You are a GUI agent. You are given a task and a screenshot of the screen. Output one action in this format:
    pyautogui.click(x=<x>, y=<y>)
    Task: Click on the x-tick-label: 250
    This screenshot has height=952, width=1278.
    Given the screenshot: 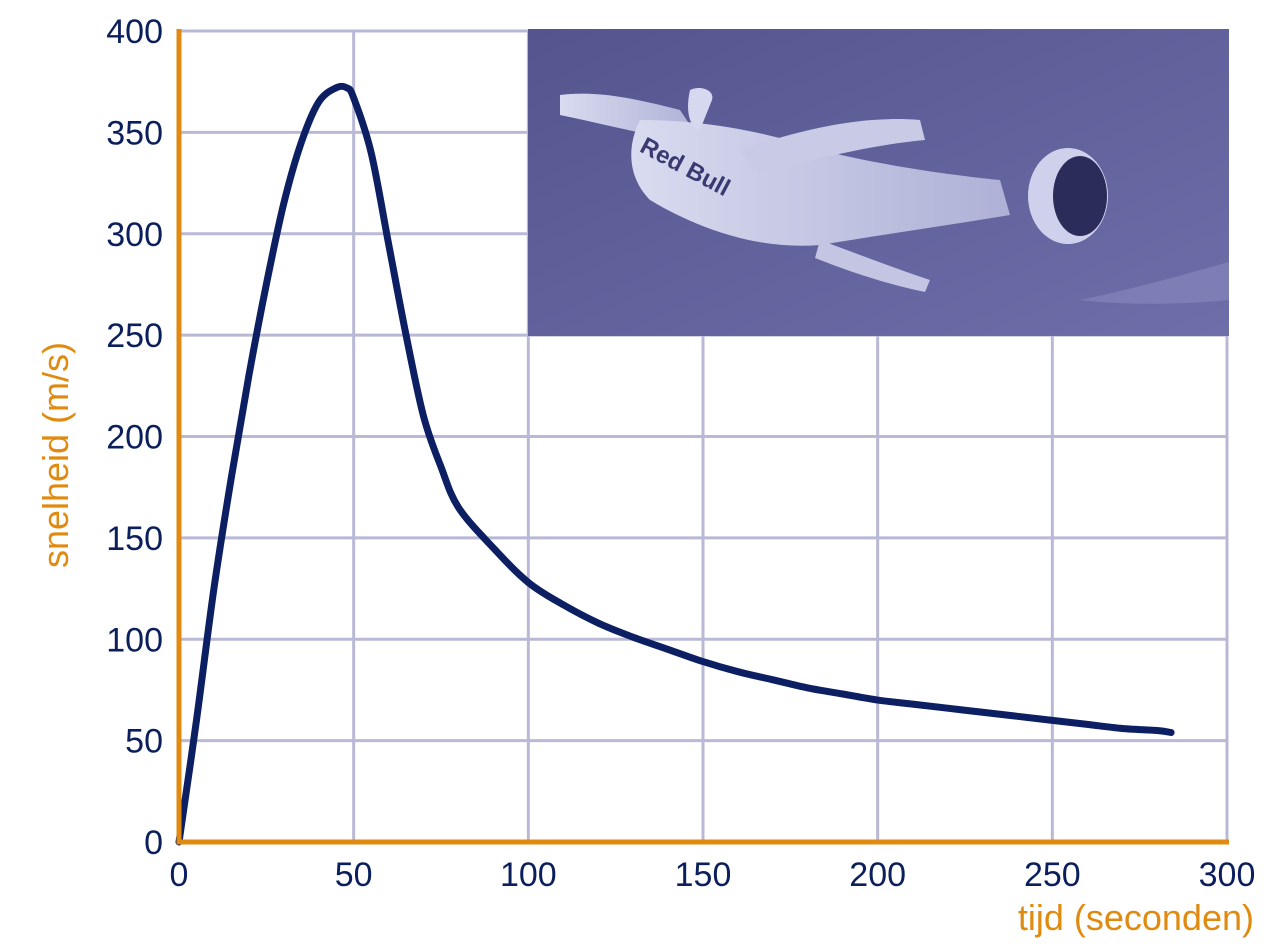 What is the action you would take?
    pyautogui.click(x=1052, y=875)
    